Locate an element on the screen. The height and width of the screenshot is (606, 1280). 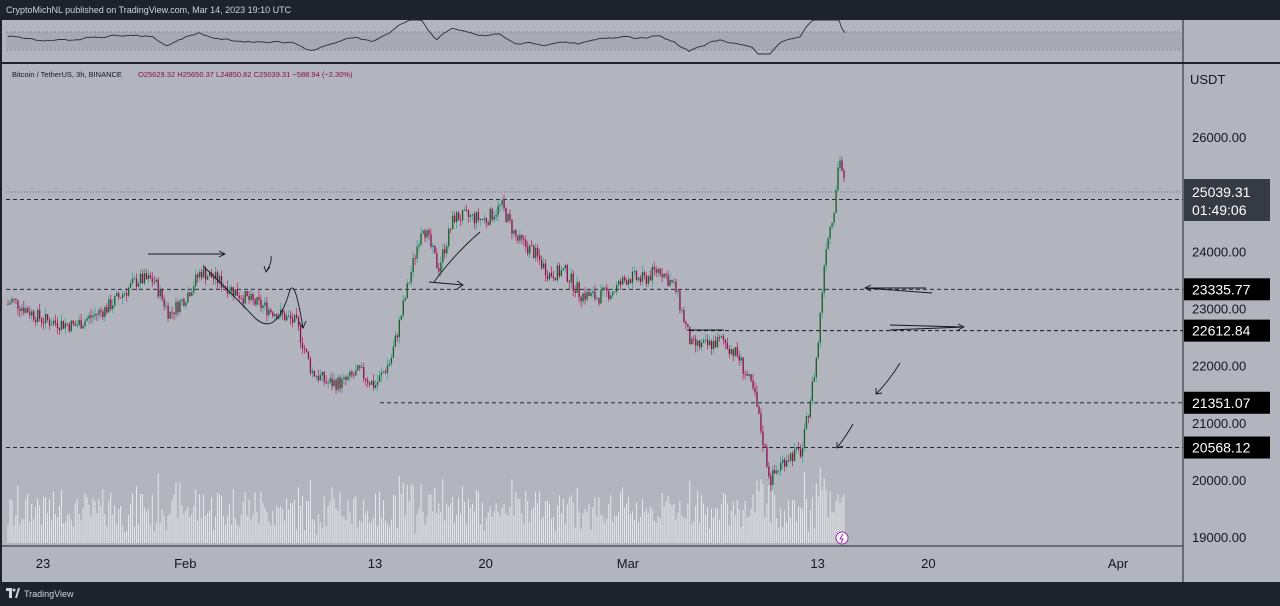
legend-close-label: C is located at coordinates (257, 74).